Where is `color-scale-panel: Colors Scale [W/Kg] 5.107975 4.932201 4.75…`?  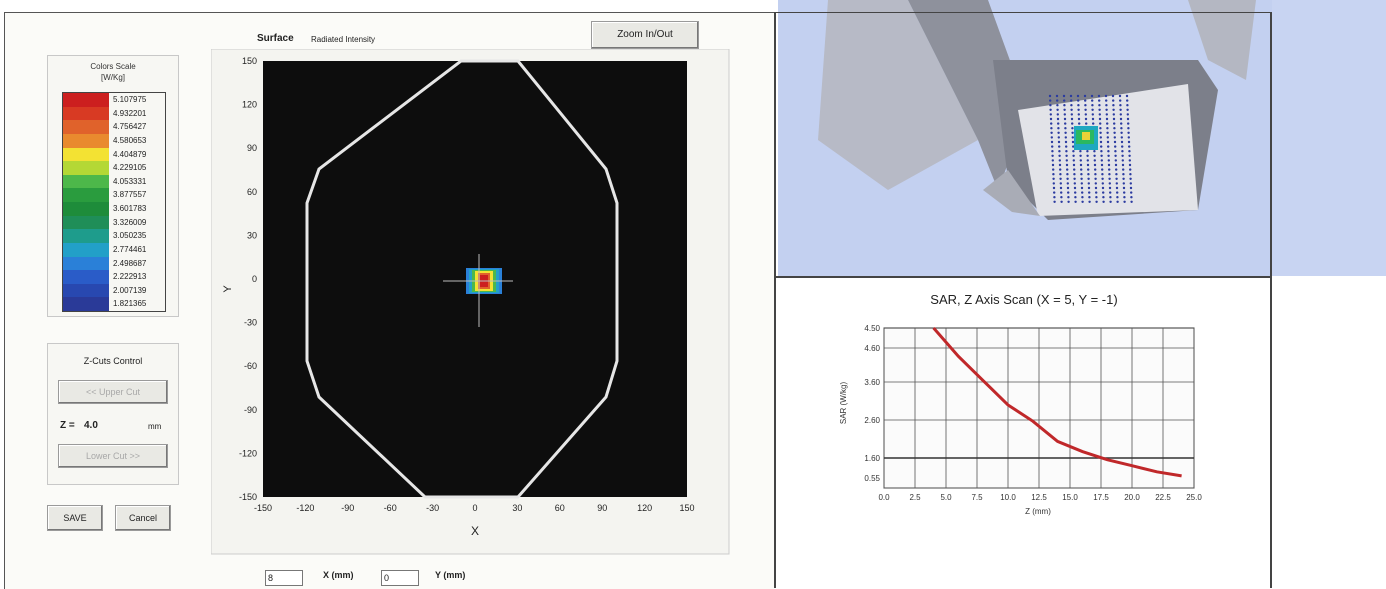 color-scale-panel: Colors Scale [W/Kg] 5.107975 4.932201 4.75… is located at coordinates (113, 186).